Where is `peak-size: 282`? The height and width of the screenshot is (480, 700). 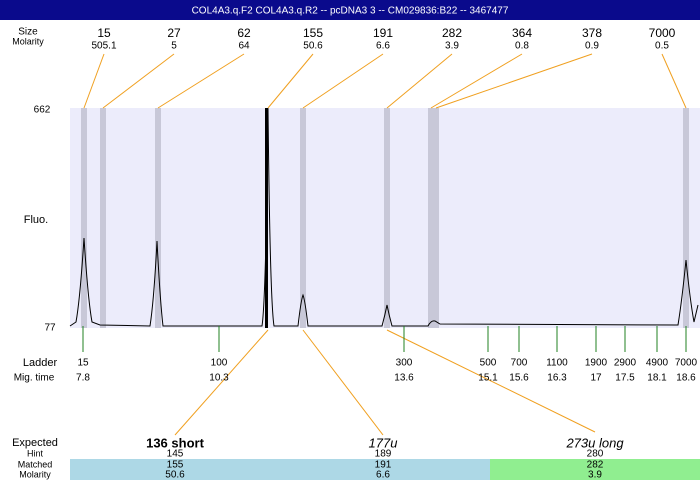
peak-size: 282 is located at coordinates (452, 33).